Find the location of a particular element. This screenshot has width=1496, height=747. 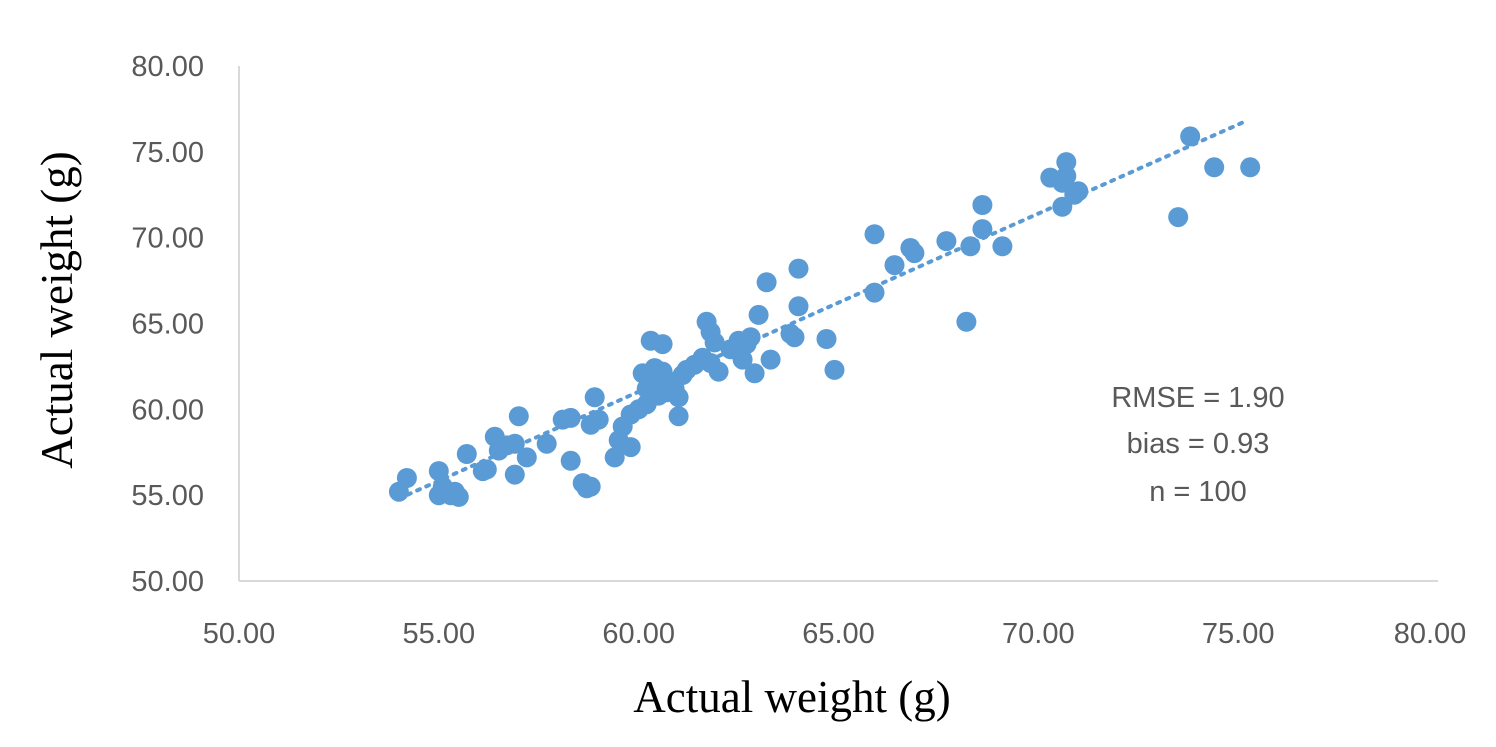

y-axis-title: Actual weight (g) is located at coordinates (57, 309).